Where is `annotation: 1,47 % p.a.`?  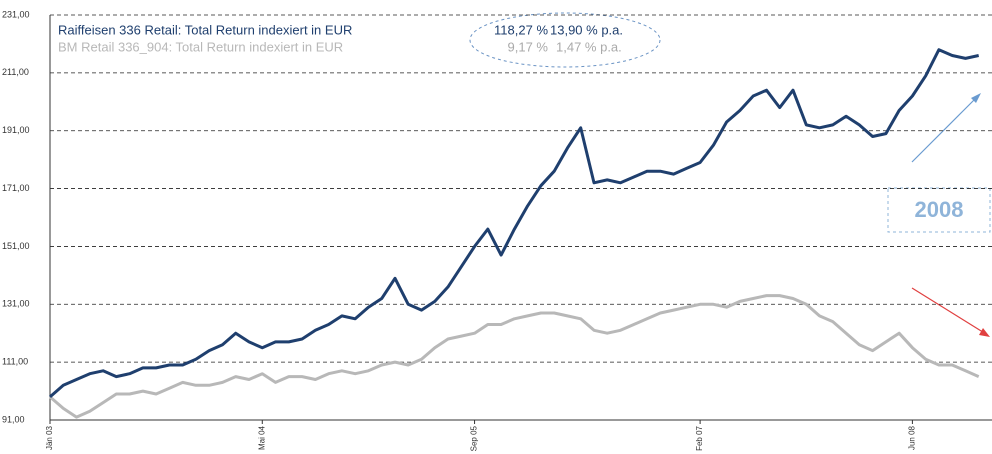
annotation: 1,47 % p.a. is located at coordinates (589, 46).